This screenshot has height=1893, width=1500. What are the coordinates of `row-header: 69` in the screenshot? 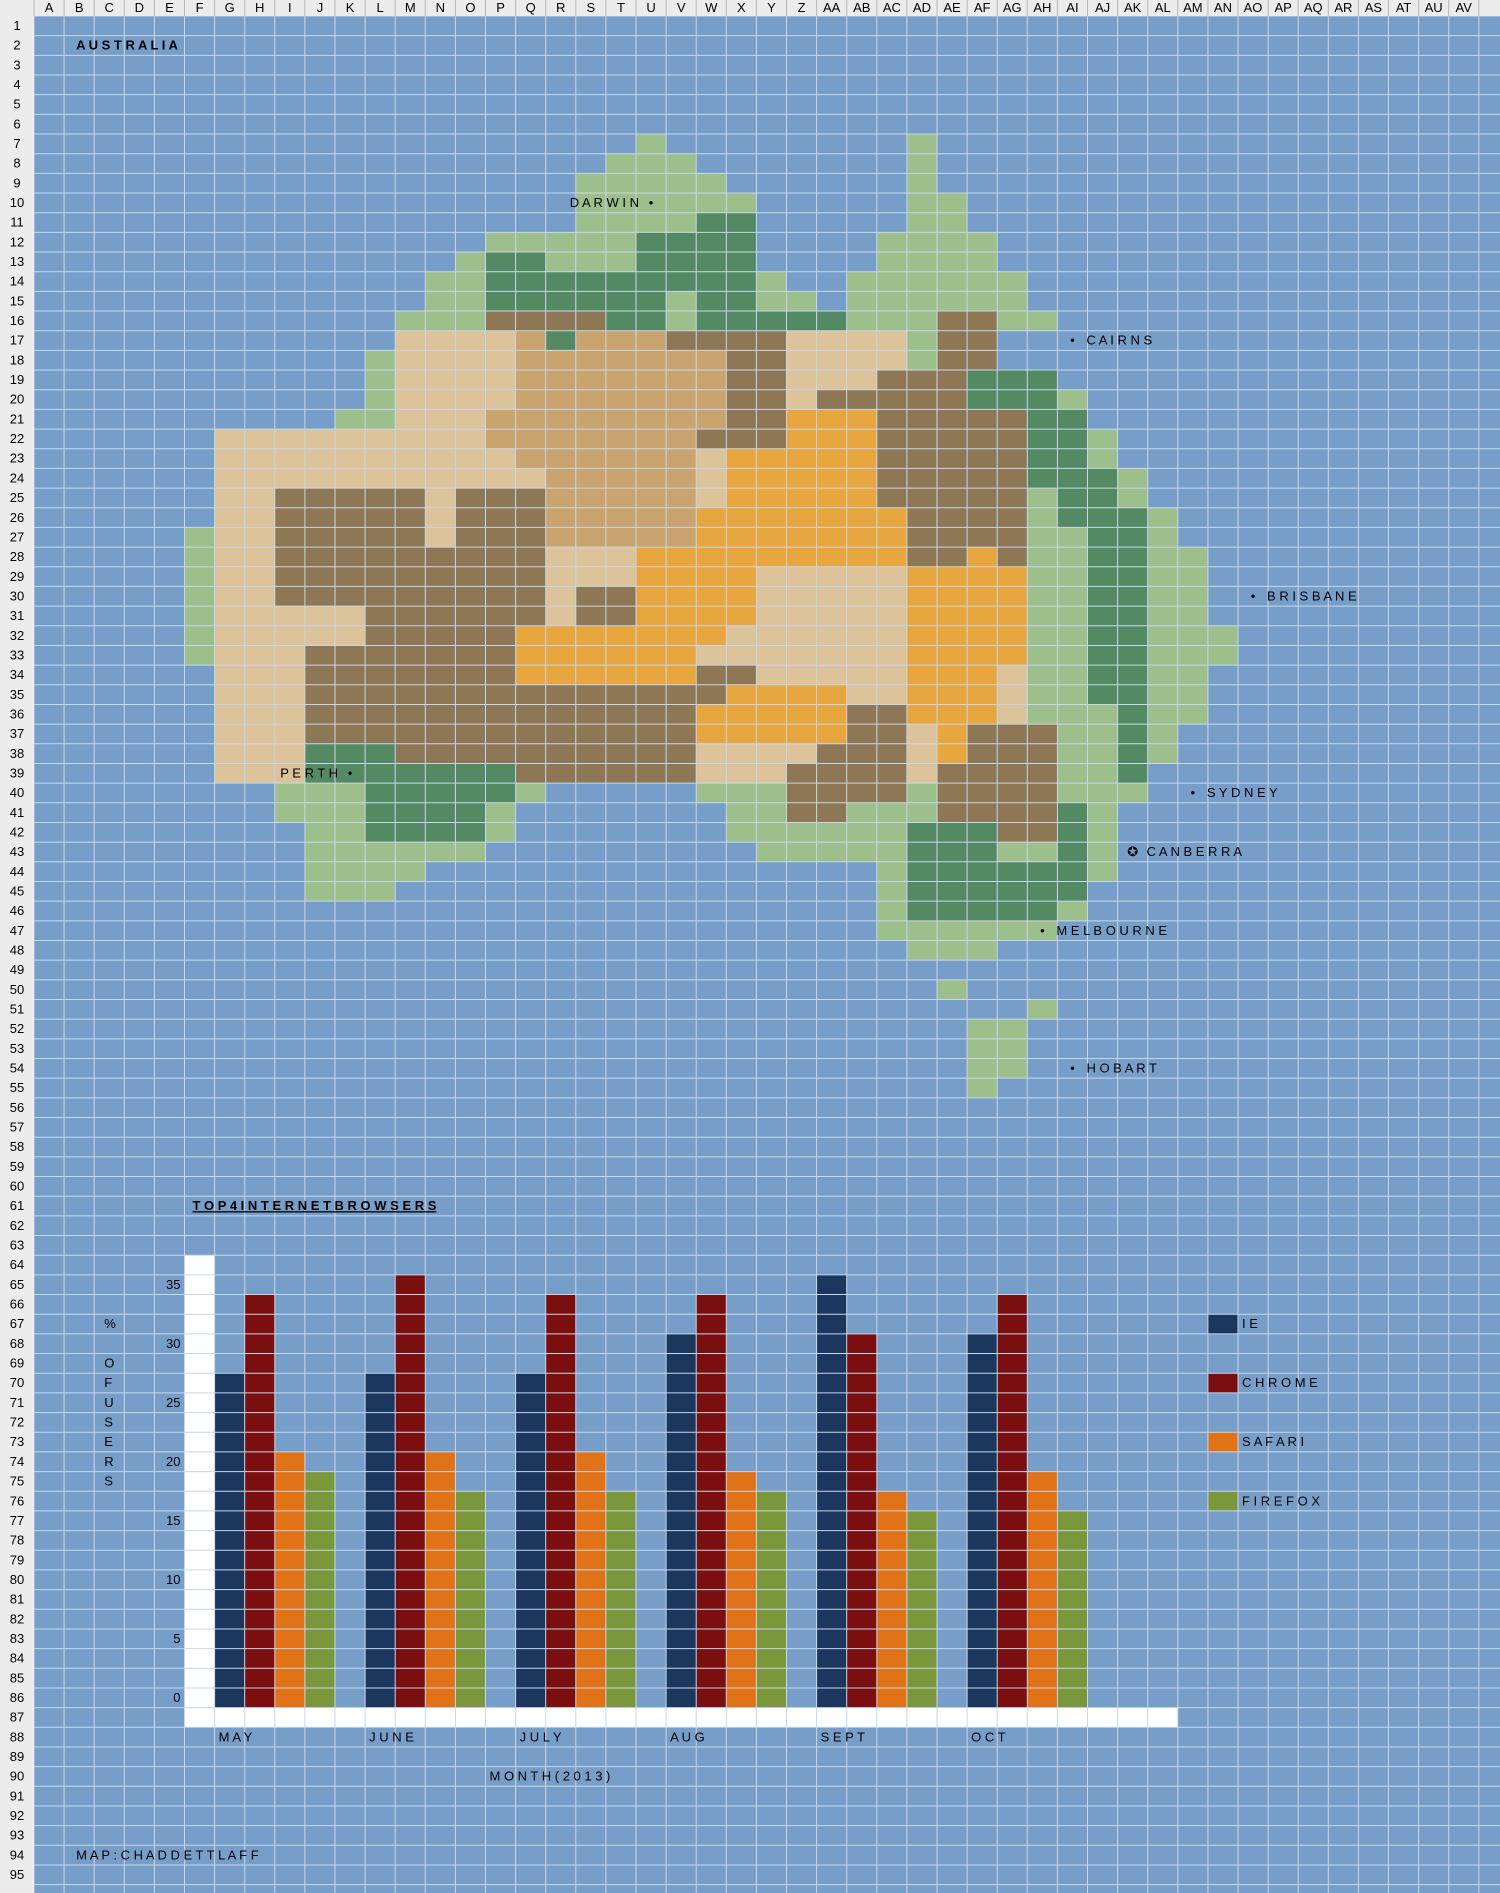 It's located at (17, 1363).